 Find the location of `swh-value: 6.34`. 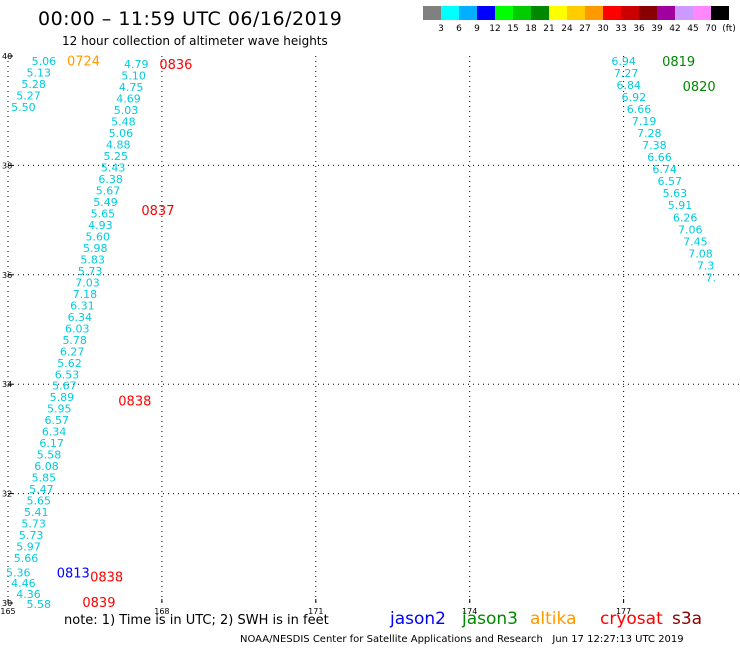

swh-value: 6.34 is located at coordinates (54, 432).